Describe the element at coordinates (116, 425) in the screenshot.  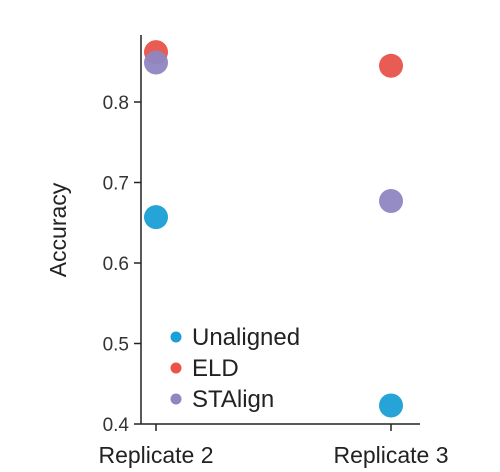
I see `y-tick-label: 0.4` at that location.